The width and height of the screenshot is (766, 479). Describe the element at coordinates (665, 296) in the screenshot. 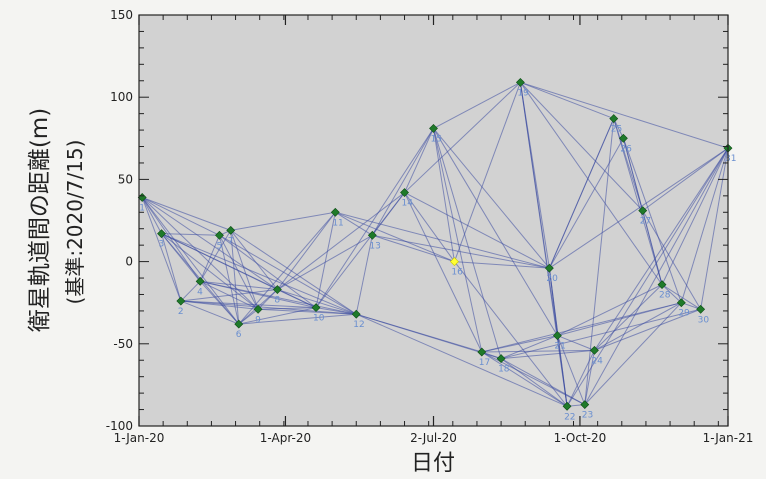

I see `point-label: 28` at that location.